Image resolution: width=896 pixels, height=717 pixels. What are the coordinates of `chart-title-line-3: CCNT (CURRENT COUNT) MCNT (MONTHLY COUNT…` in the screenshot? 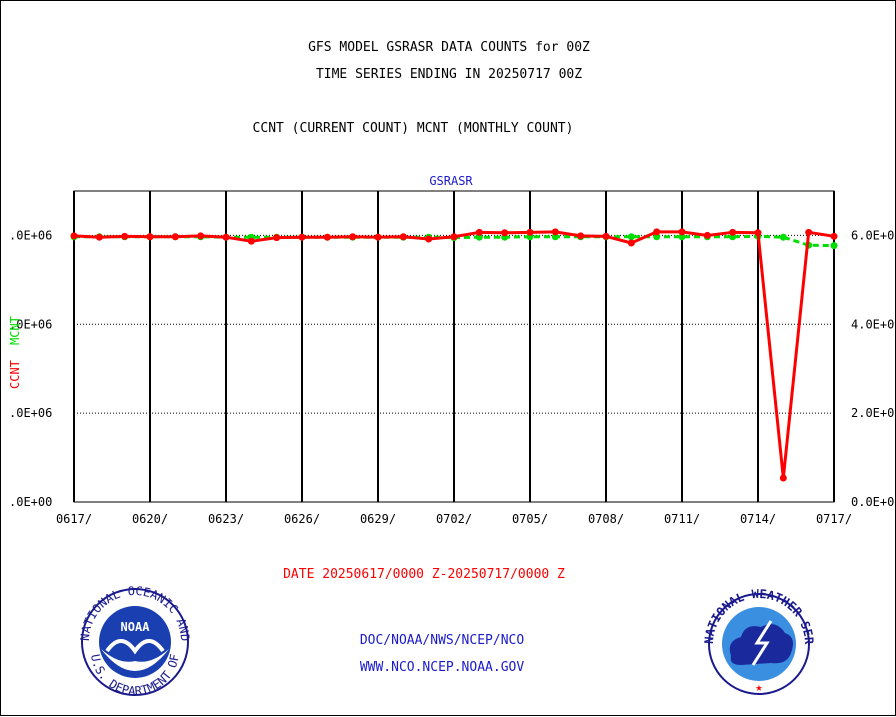 It's located at (413, 128).